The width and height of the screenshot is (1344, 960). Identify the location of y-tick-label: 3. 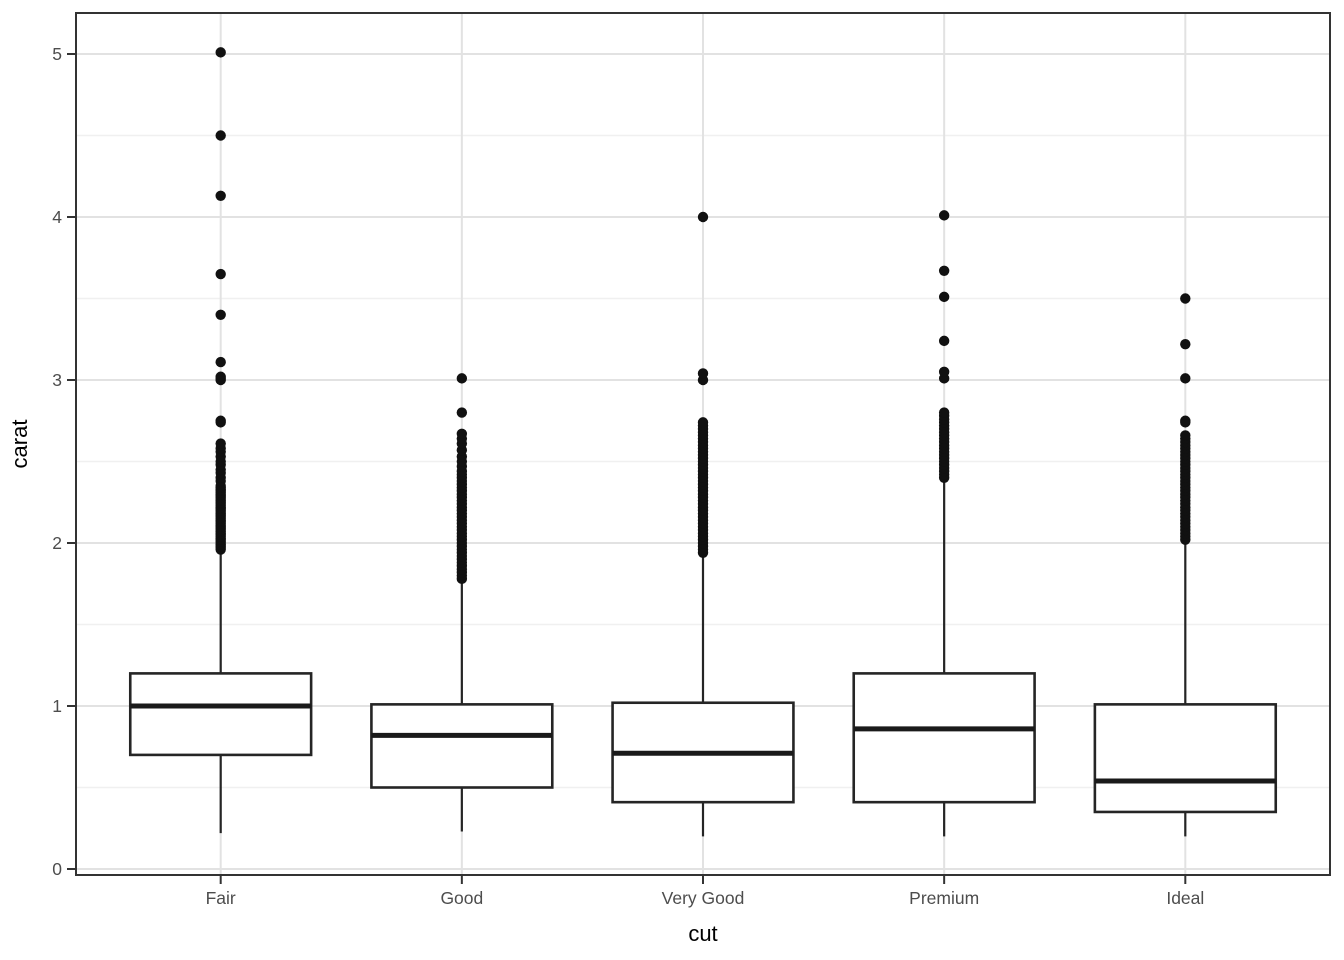
(57, 380).